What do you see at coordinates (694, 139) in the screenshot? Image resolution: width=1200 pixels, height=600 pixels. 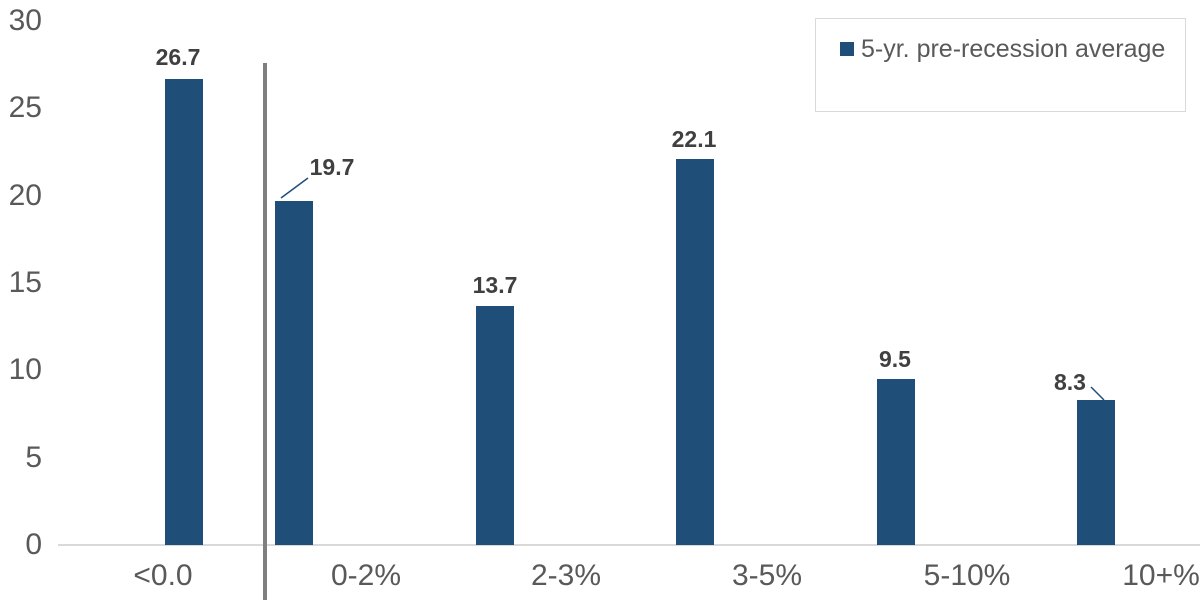 I see `bar-value-label: 22.1` at bounding box center [694, 139].